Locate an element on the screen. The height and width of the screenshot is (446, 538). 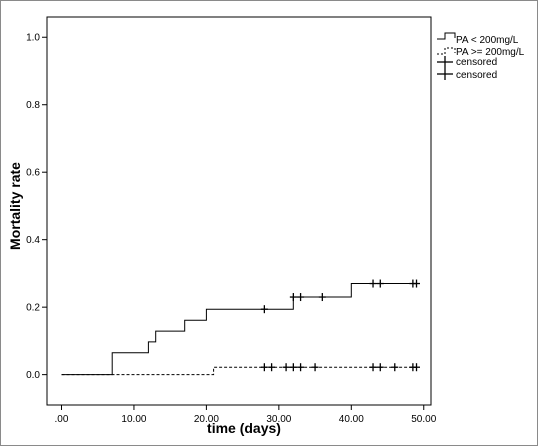
x-tick-label: 10.00 is located at coordinates (133, 419).